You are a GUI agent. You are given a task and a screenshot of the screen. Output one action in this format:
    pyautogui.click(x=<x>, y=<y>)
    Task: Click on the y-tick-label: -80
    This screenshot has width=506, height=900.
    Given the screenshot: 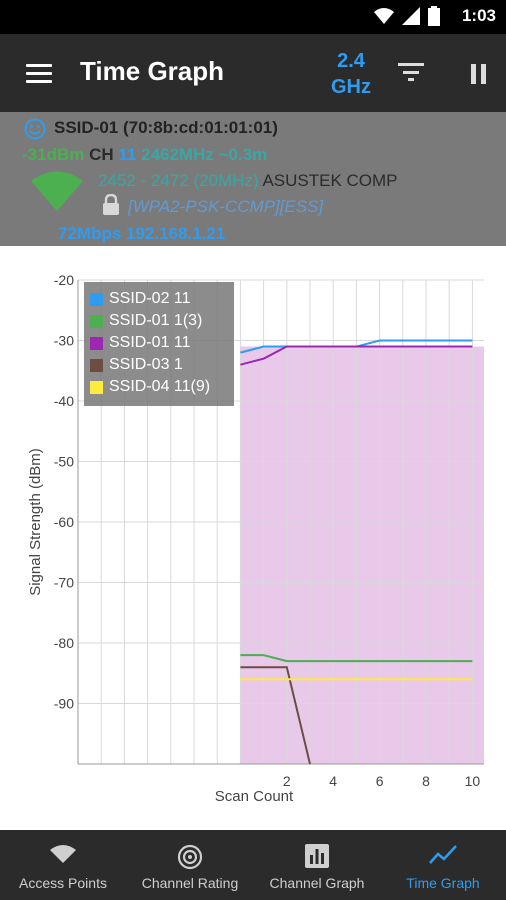 What is the action you would take?
    pyautogui.click(x=64, y=643)
    